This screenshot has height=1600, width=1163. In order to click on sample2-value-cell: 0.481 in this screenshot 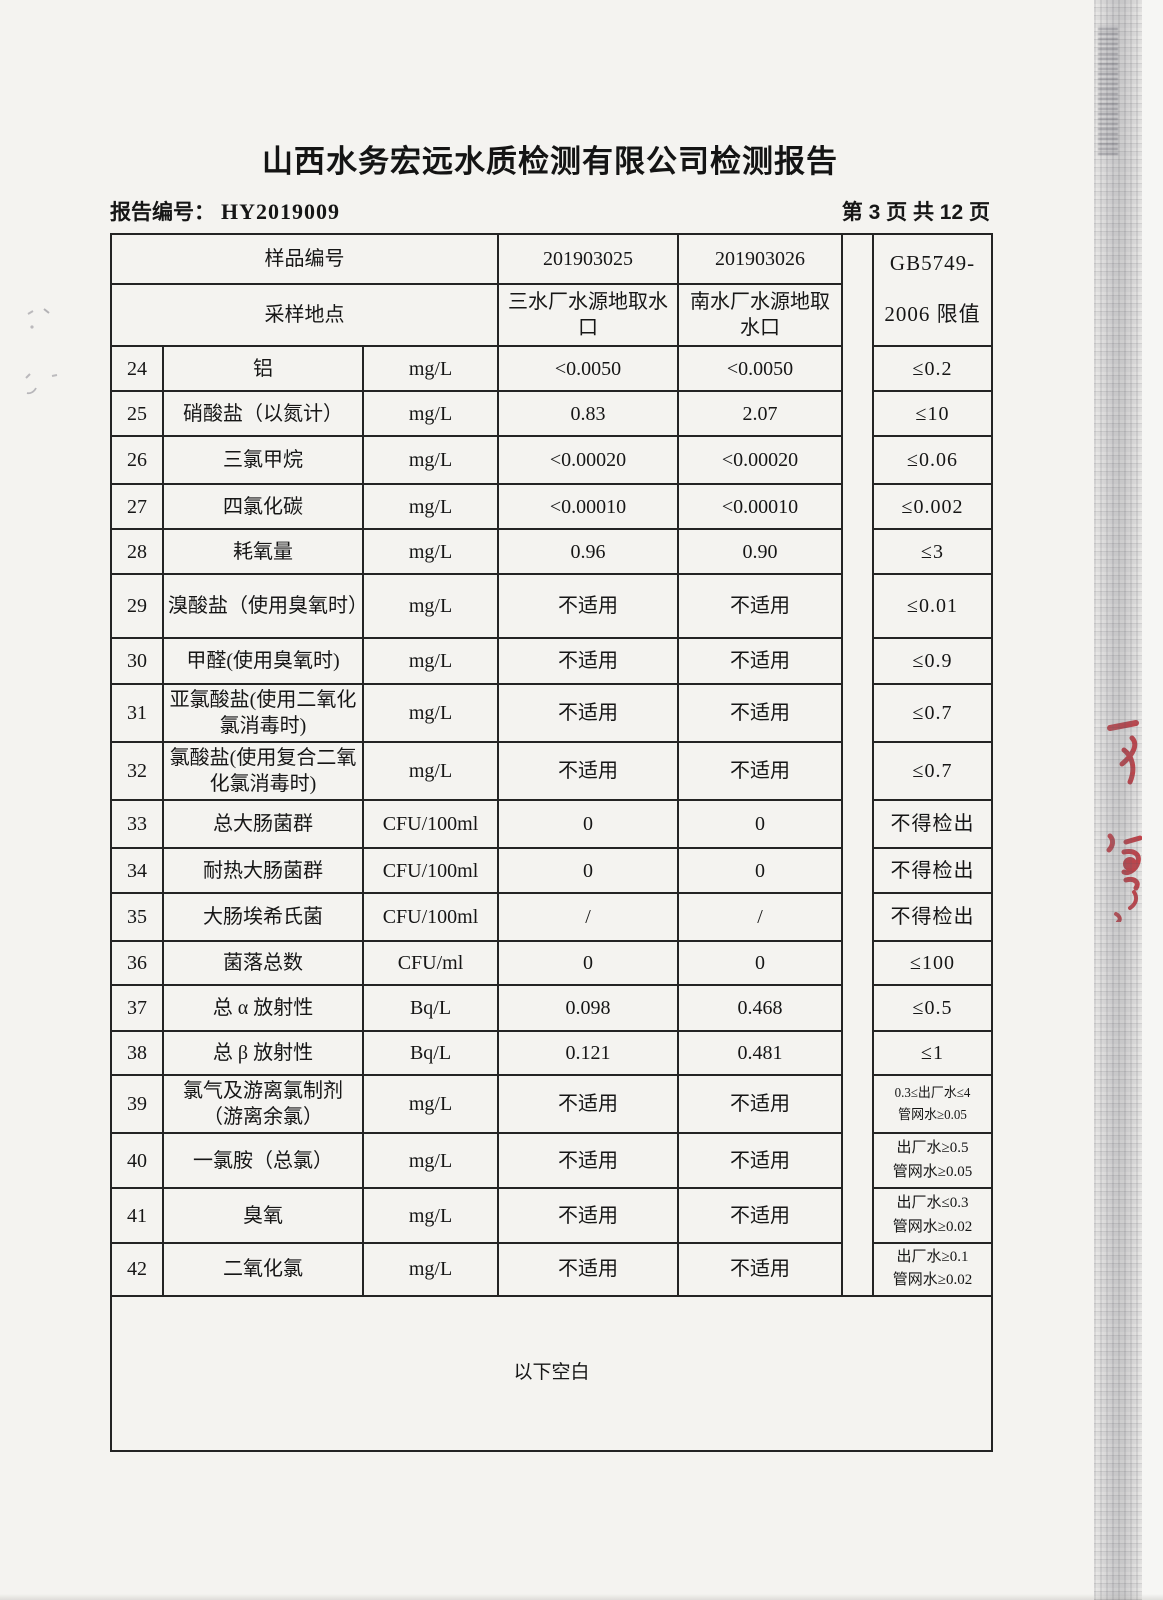, I will do `click(760, 1053)`.